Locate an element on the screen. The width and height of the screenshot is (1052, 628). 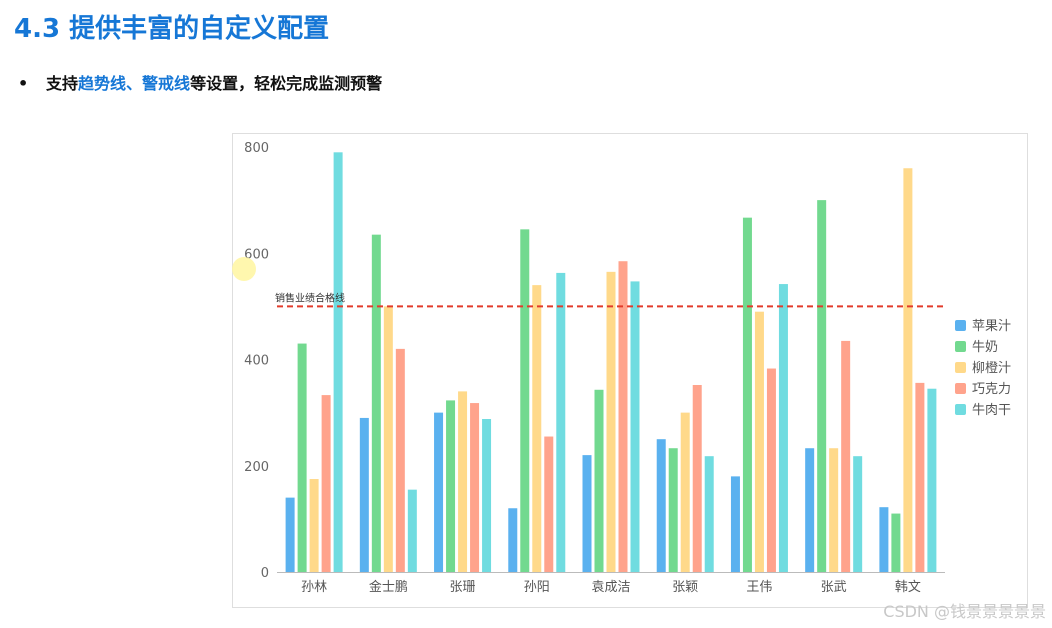
bullet-suffix: 等设置，轻松完成监测预警 is located at coordinates (286, 83).